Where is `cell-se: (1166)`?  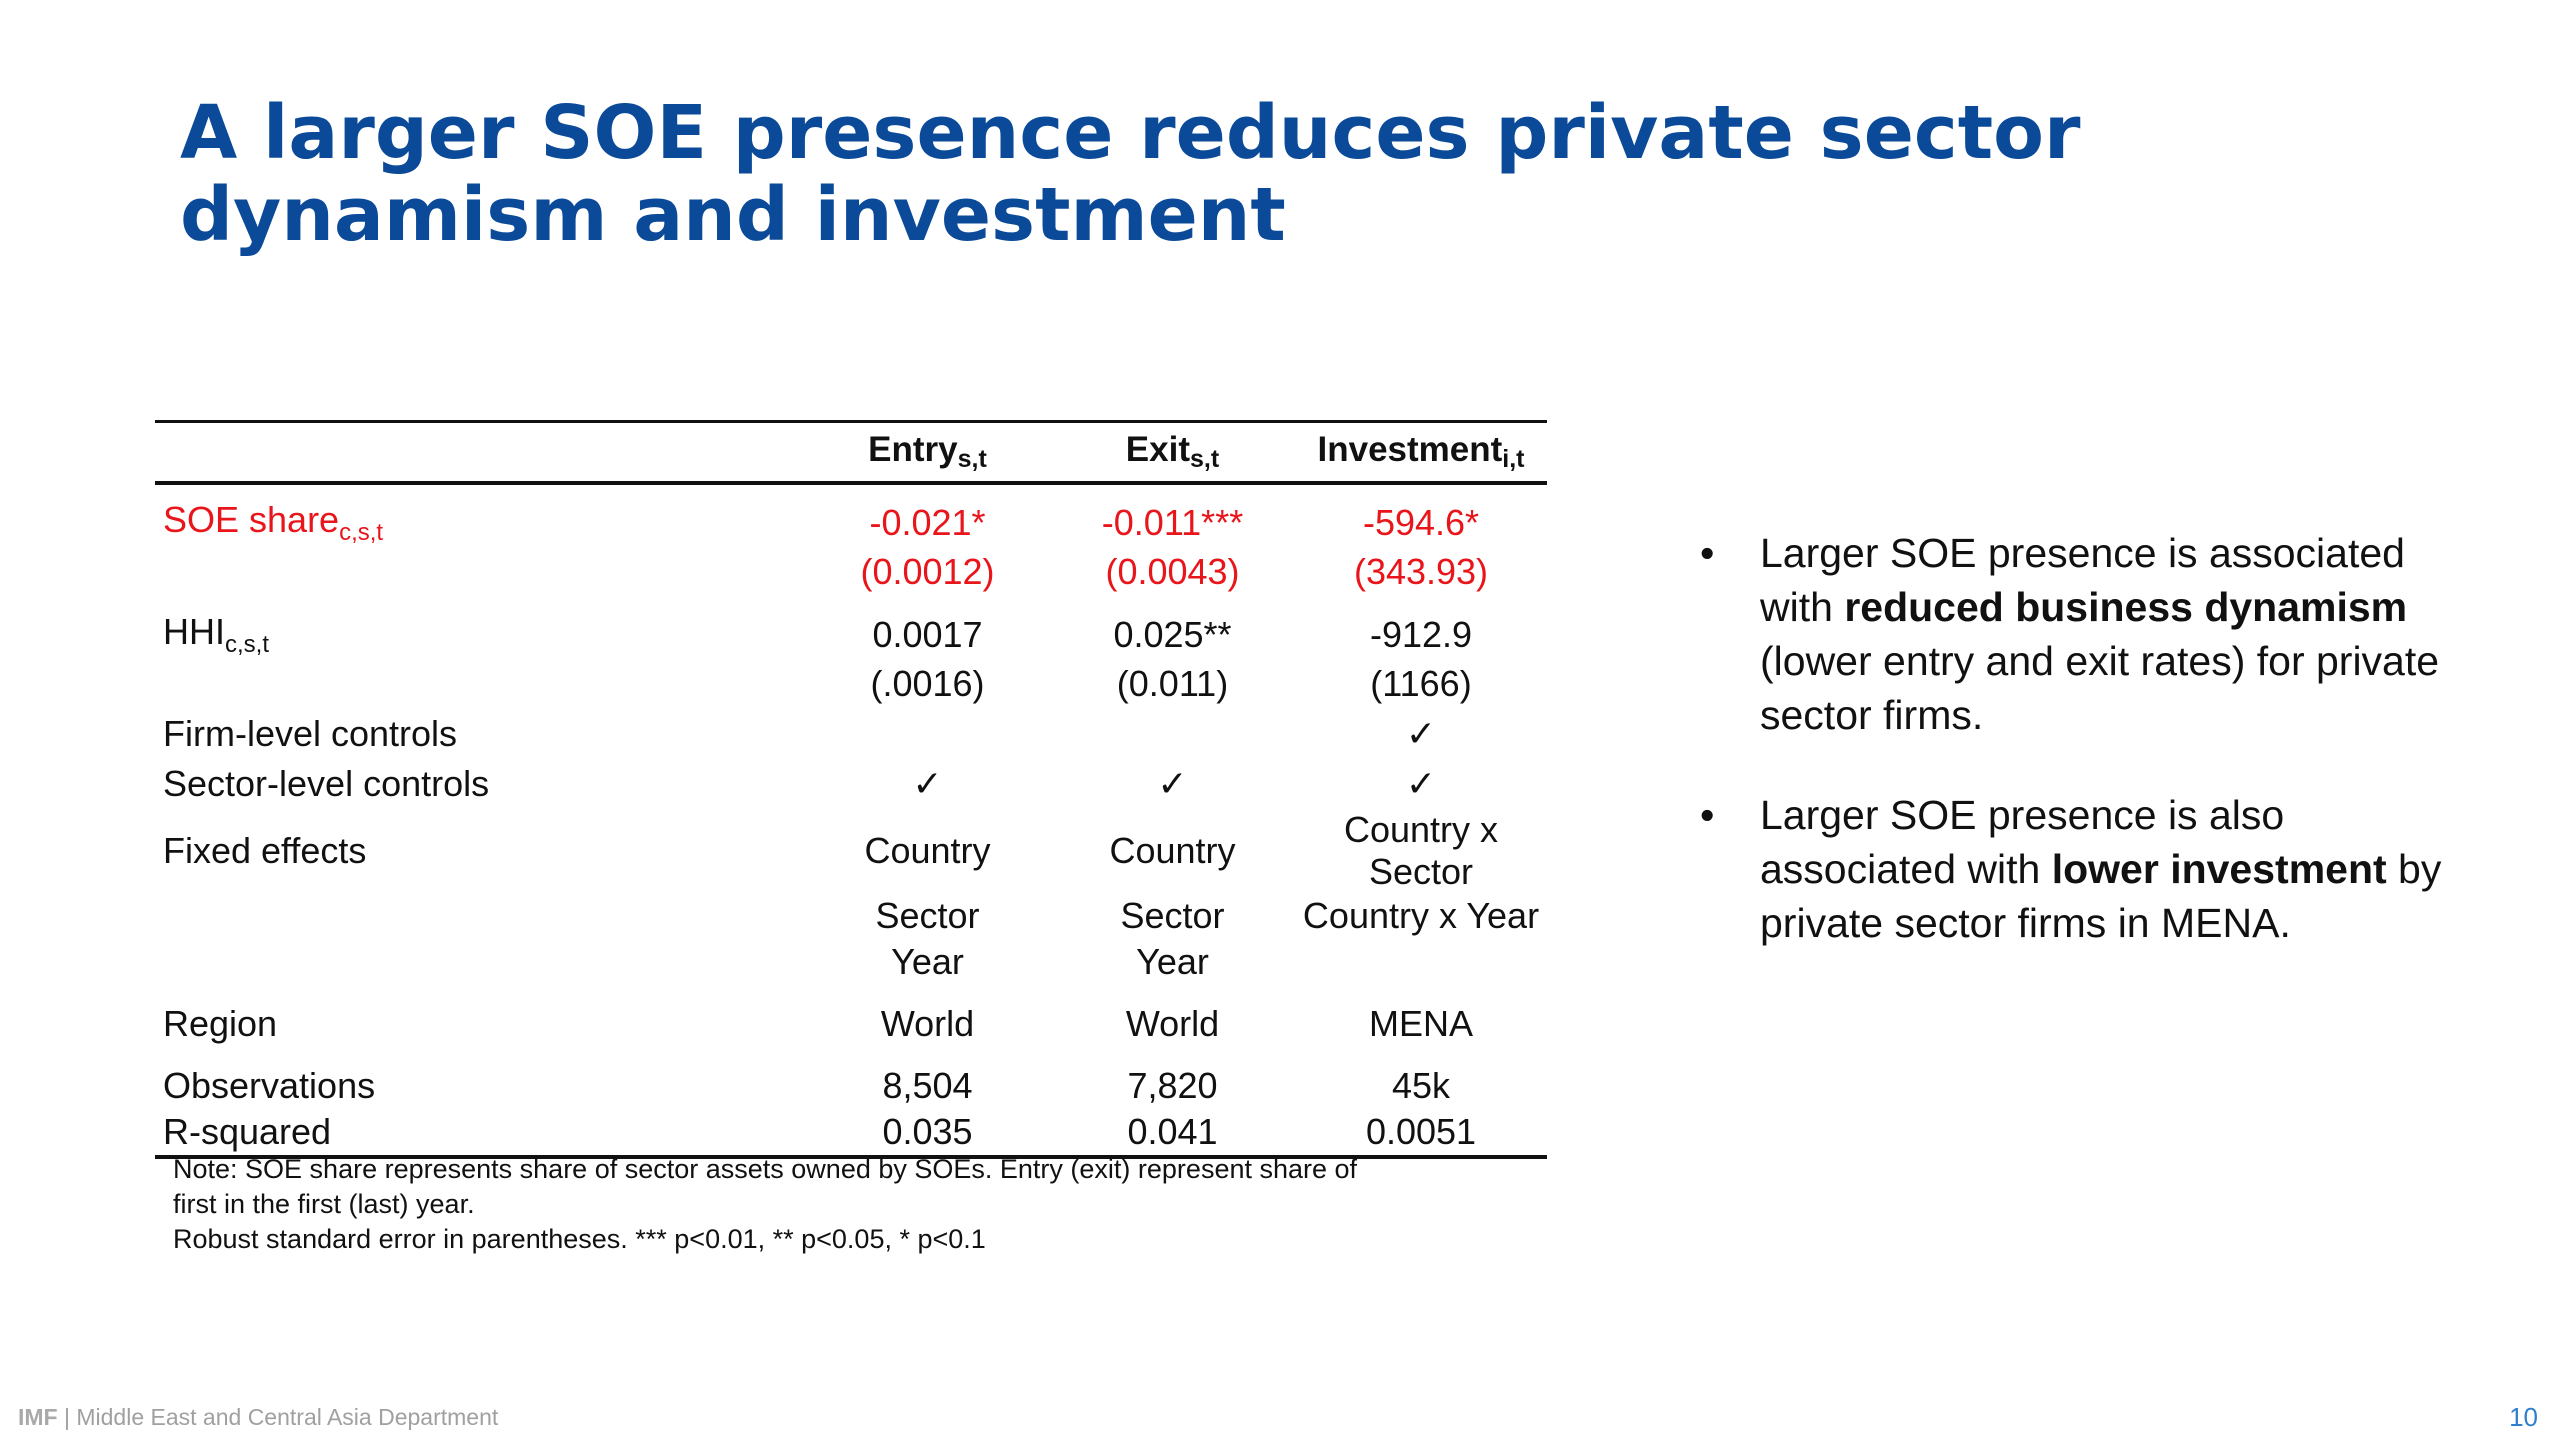 cell-se: (1166) is located at coordinates (1421, 683).